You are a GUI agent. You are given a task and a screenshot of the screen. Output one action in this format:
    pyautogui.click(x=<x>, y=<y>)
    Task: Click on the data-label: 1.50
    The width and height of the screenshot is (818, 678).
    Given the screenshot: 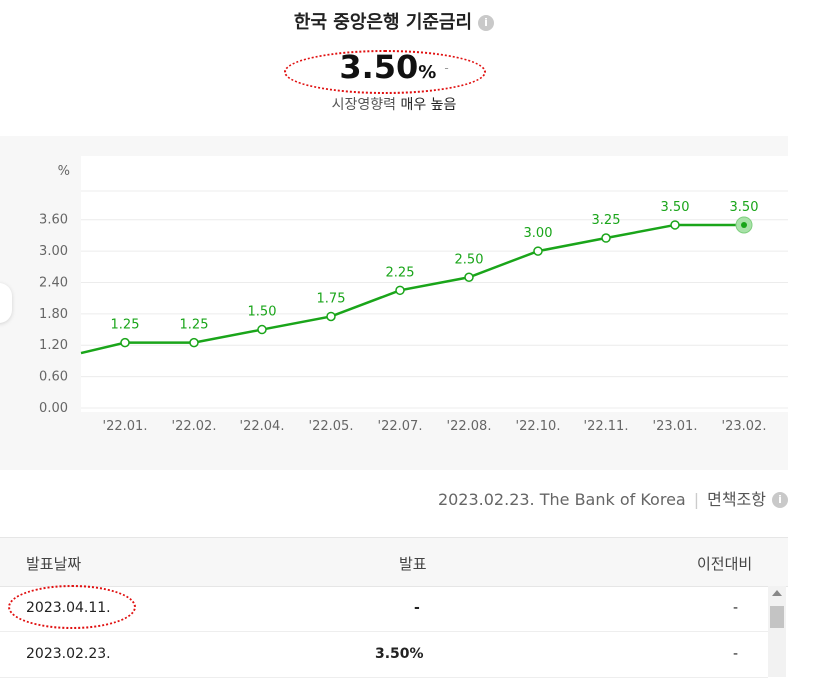 What is the action you would take?
    pyautogui.click(x=262, y=312)
    